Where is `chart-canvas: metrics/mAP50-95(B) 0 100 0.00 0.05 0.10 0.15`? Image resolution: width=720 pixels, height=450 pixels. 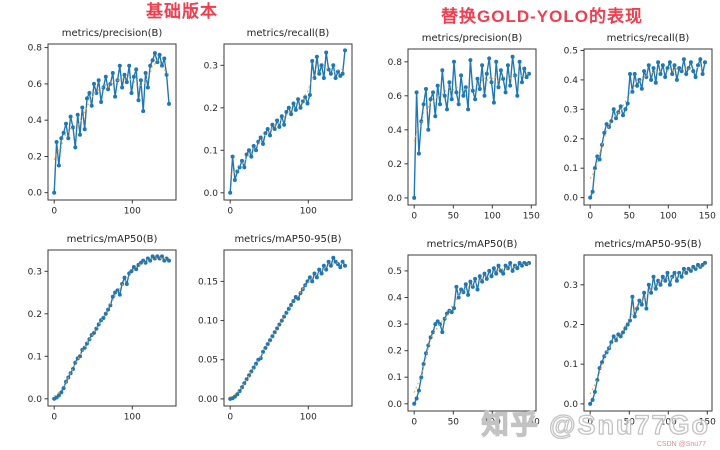
chart-canvas: metrics/mAP50-95(B) 0 100 0.00 0.05 0.10 0.15 is located at coordinates (275, 328).